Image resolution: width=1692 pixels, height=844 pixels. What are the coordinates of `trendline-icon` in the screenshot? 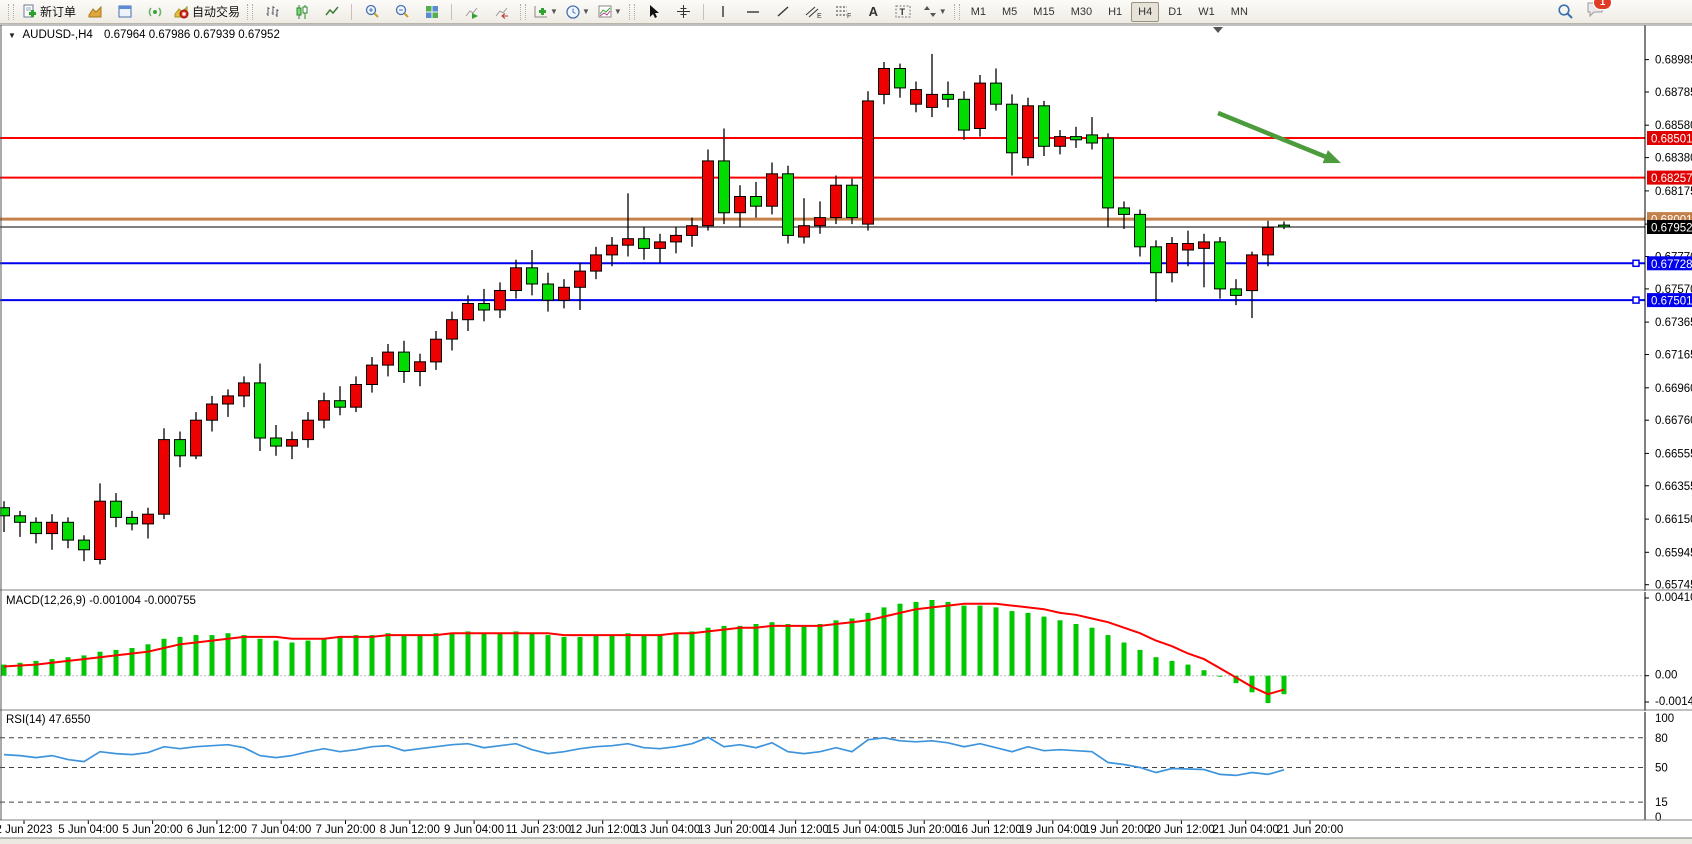 It's located at (783, 11).